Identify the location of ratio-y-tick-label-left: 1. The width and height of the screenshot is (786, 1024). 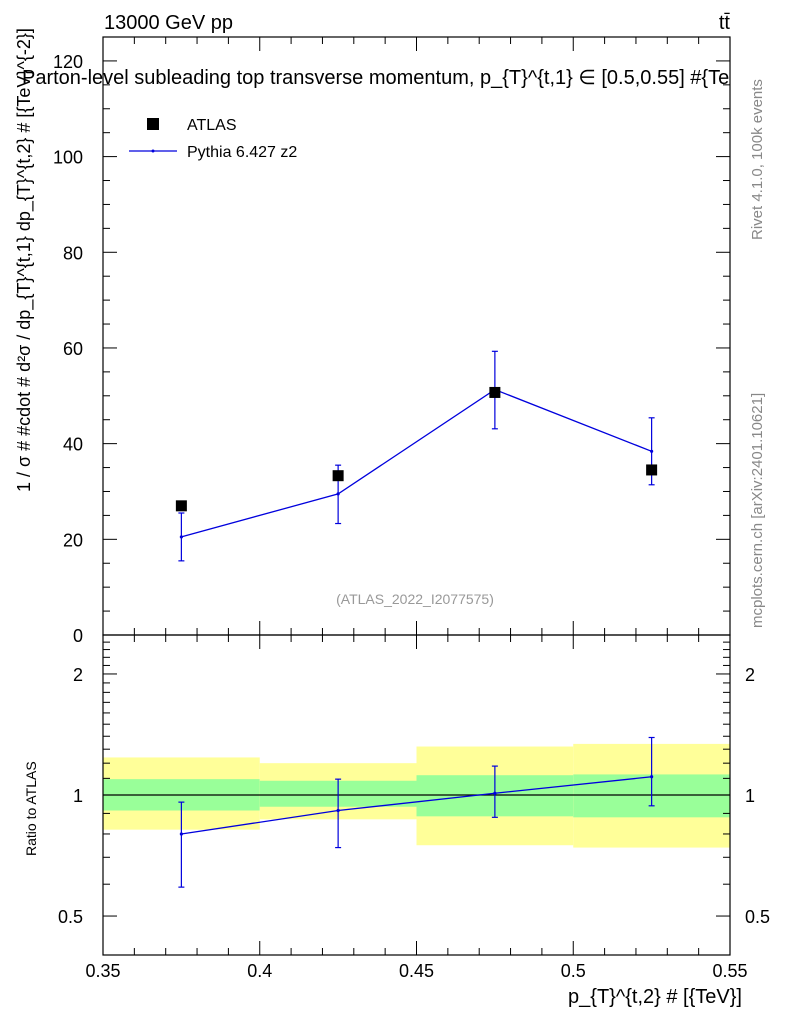
(78, 796).